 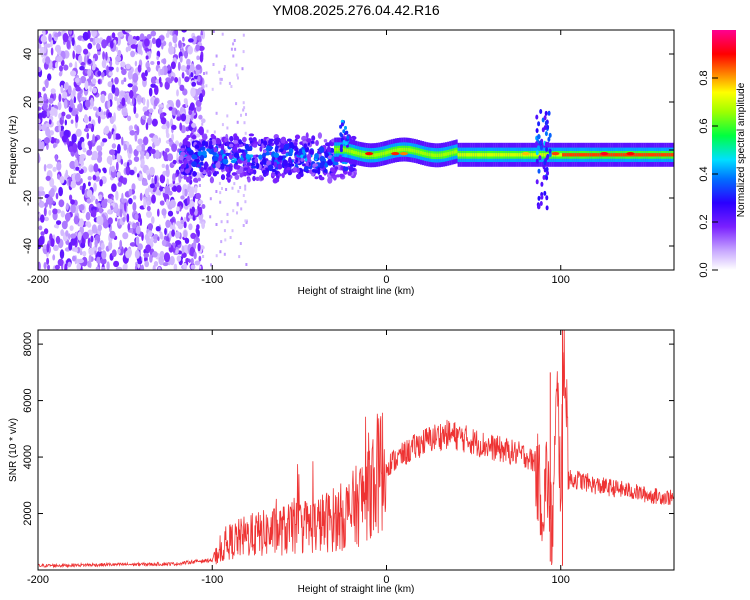 I want to click on spectrogram-ytick-label: 20, so click(x=28, y=102).